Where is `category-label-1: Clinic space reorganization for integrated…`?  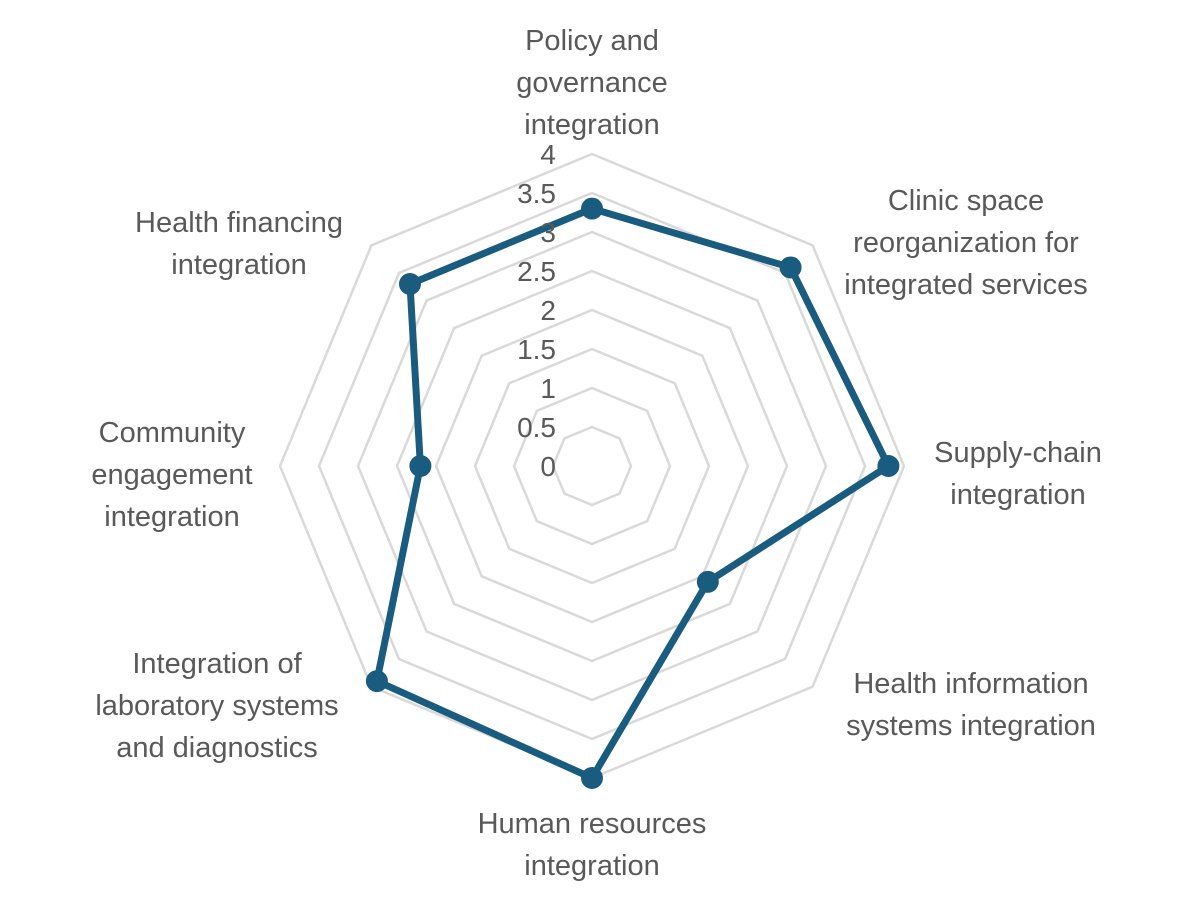 category-label-1: Clinic space reorganization for integrated… is located at coordinates (965, 243).